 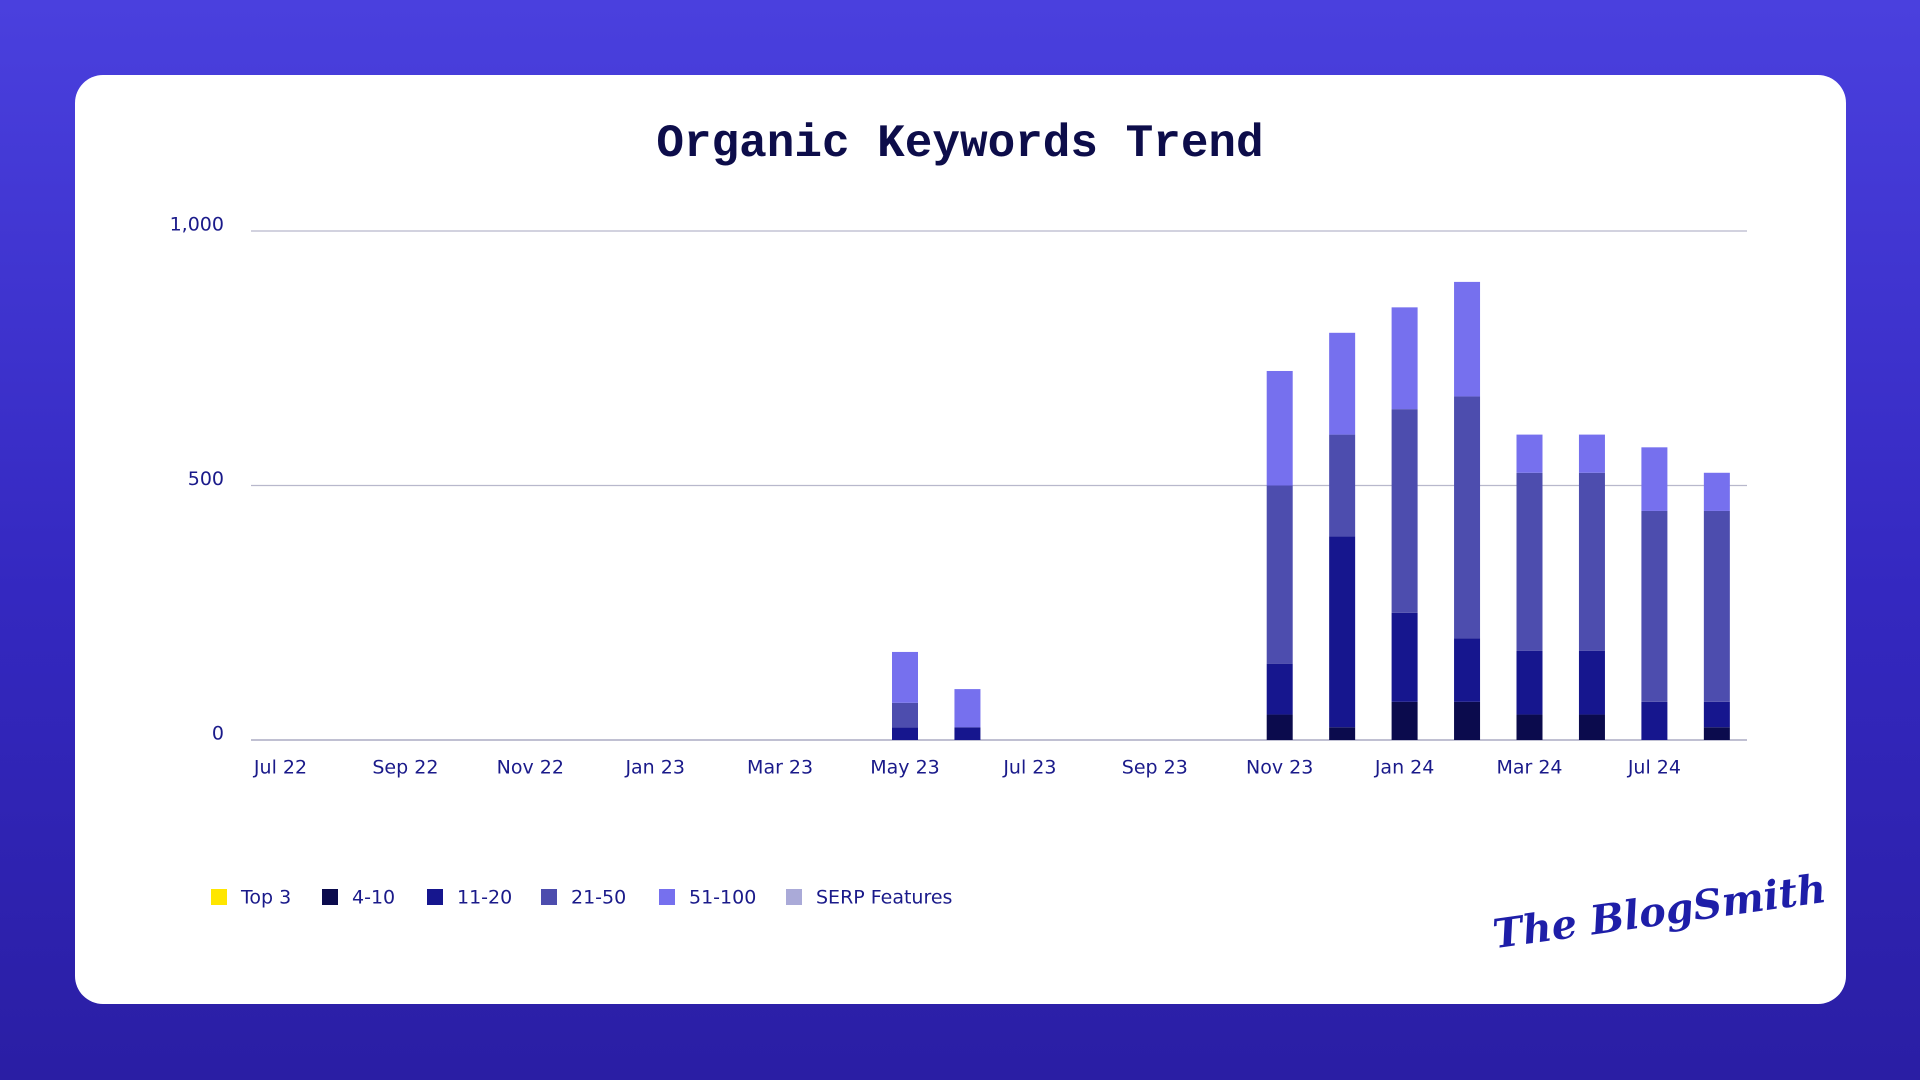 I want to click on x-tick-label: Jul 23, so click(x=1029, y=768).